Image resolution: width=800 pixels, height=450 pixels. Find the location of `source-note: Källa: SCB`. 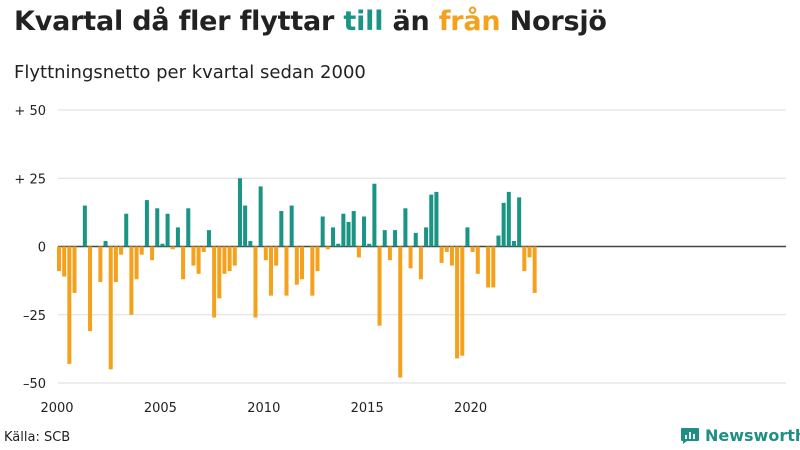

source-note: Källa: SCB is located at coordinates (37, 437).